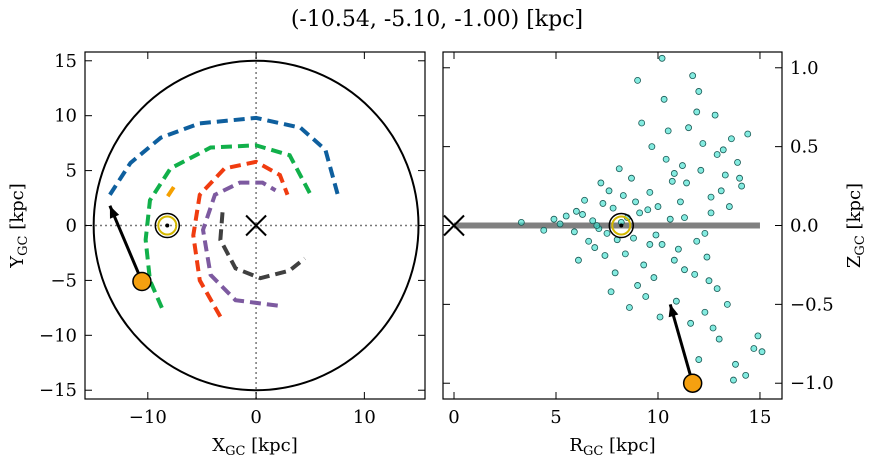  I want to click on arrow-head, so click(114, 212).